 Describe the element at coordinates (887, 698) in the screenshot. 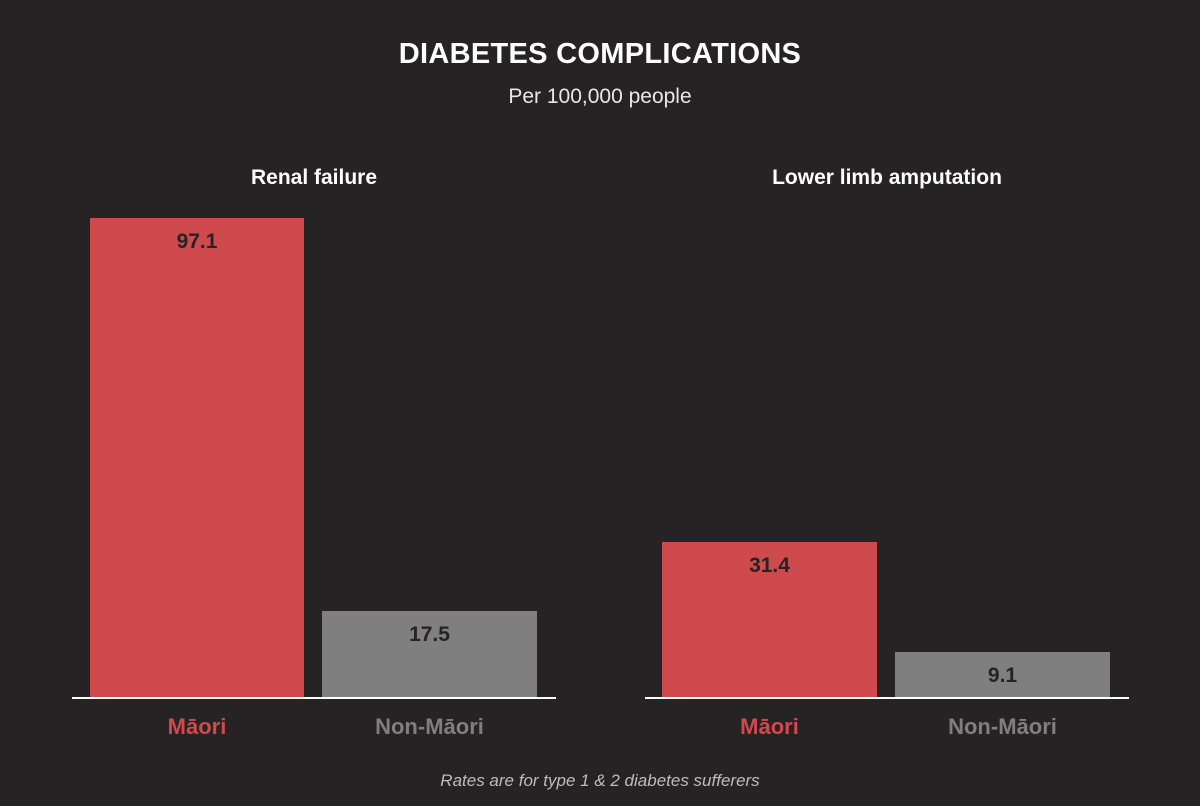

I see `x-axis-line-amputation` at that location.